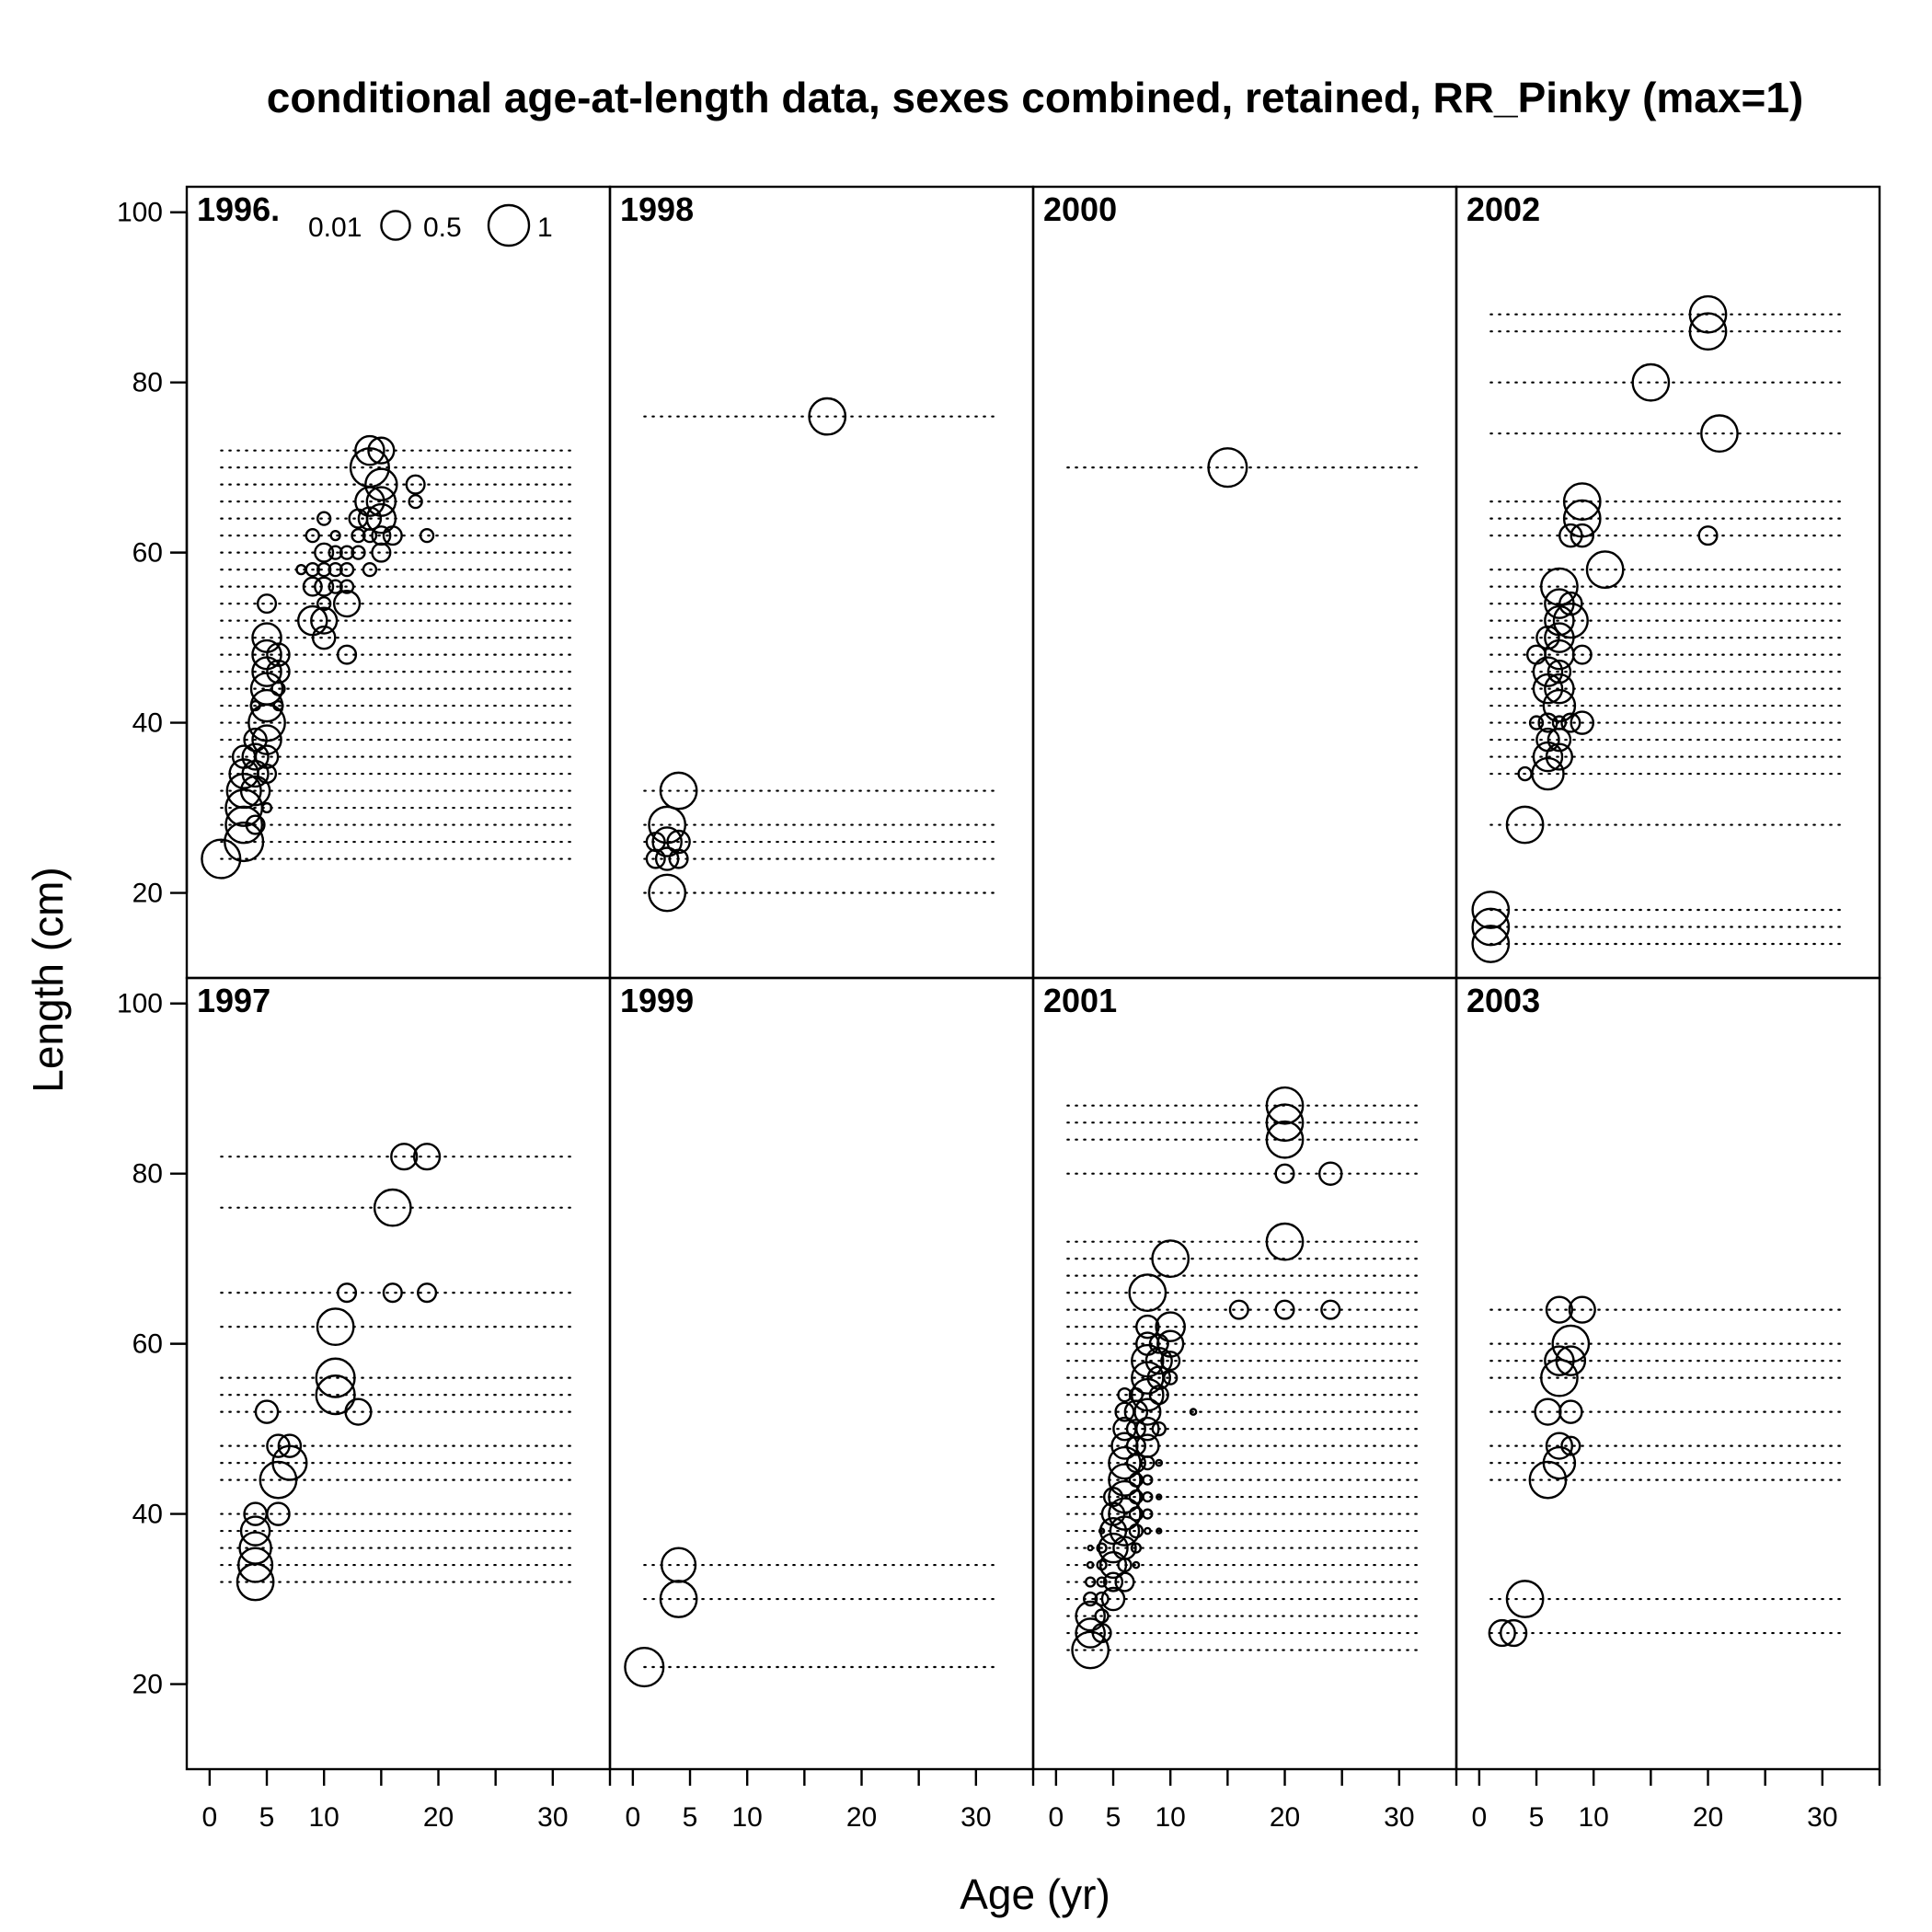 The width and height of the screenshot is (1932, 1932). I want to click on x-axis-title: Age (yr), so click(1035, 1894).